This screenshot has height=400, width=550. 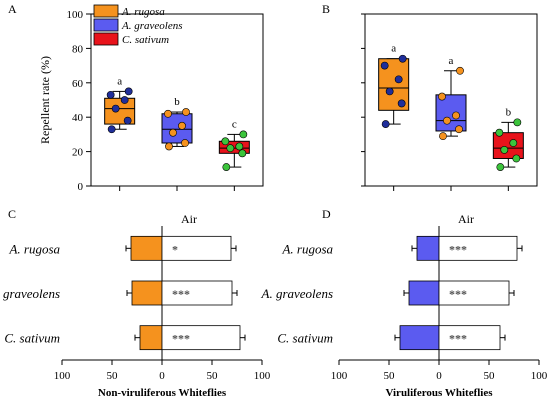 What do you see at coordinates (162, 393) in the screenshot?
I see `x-axis-label: Non-viruliferous Whiteflies` at bounding box center [162, 393].